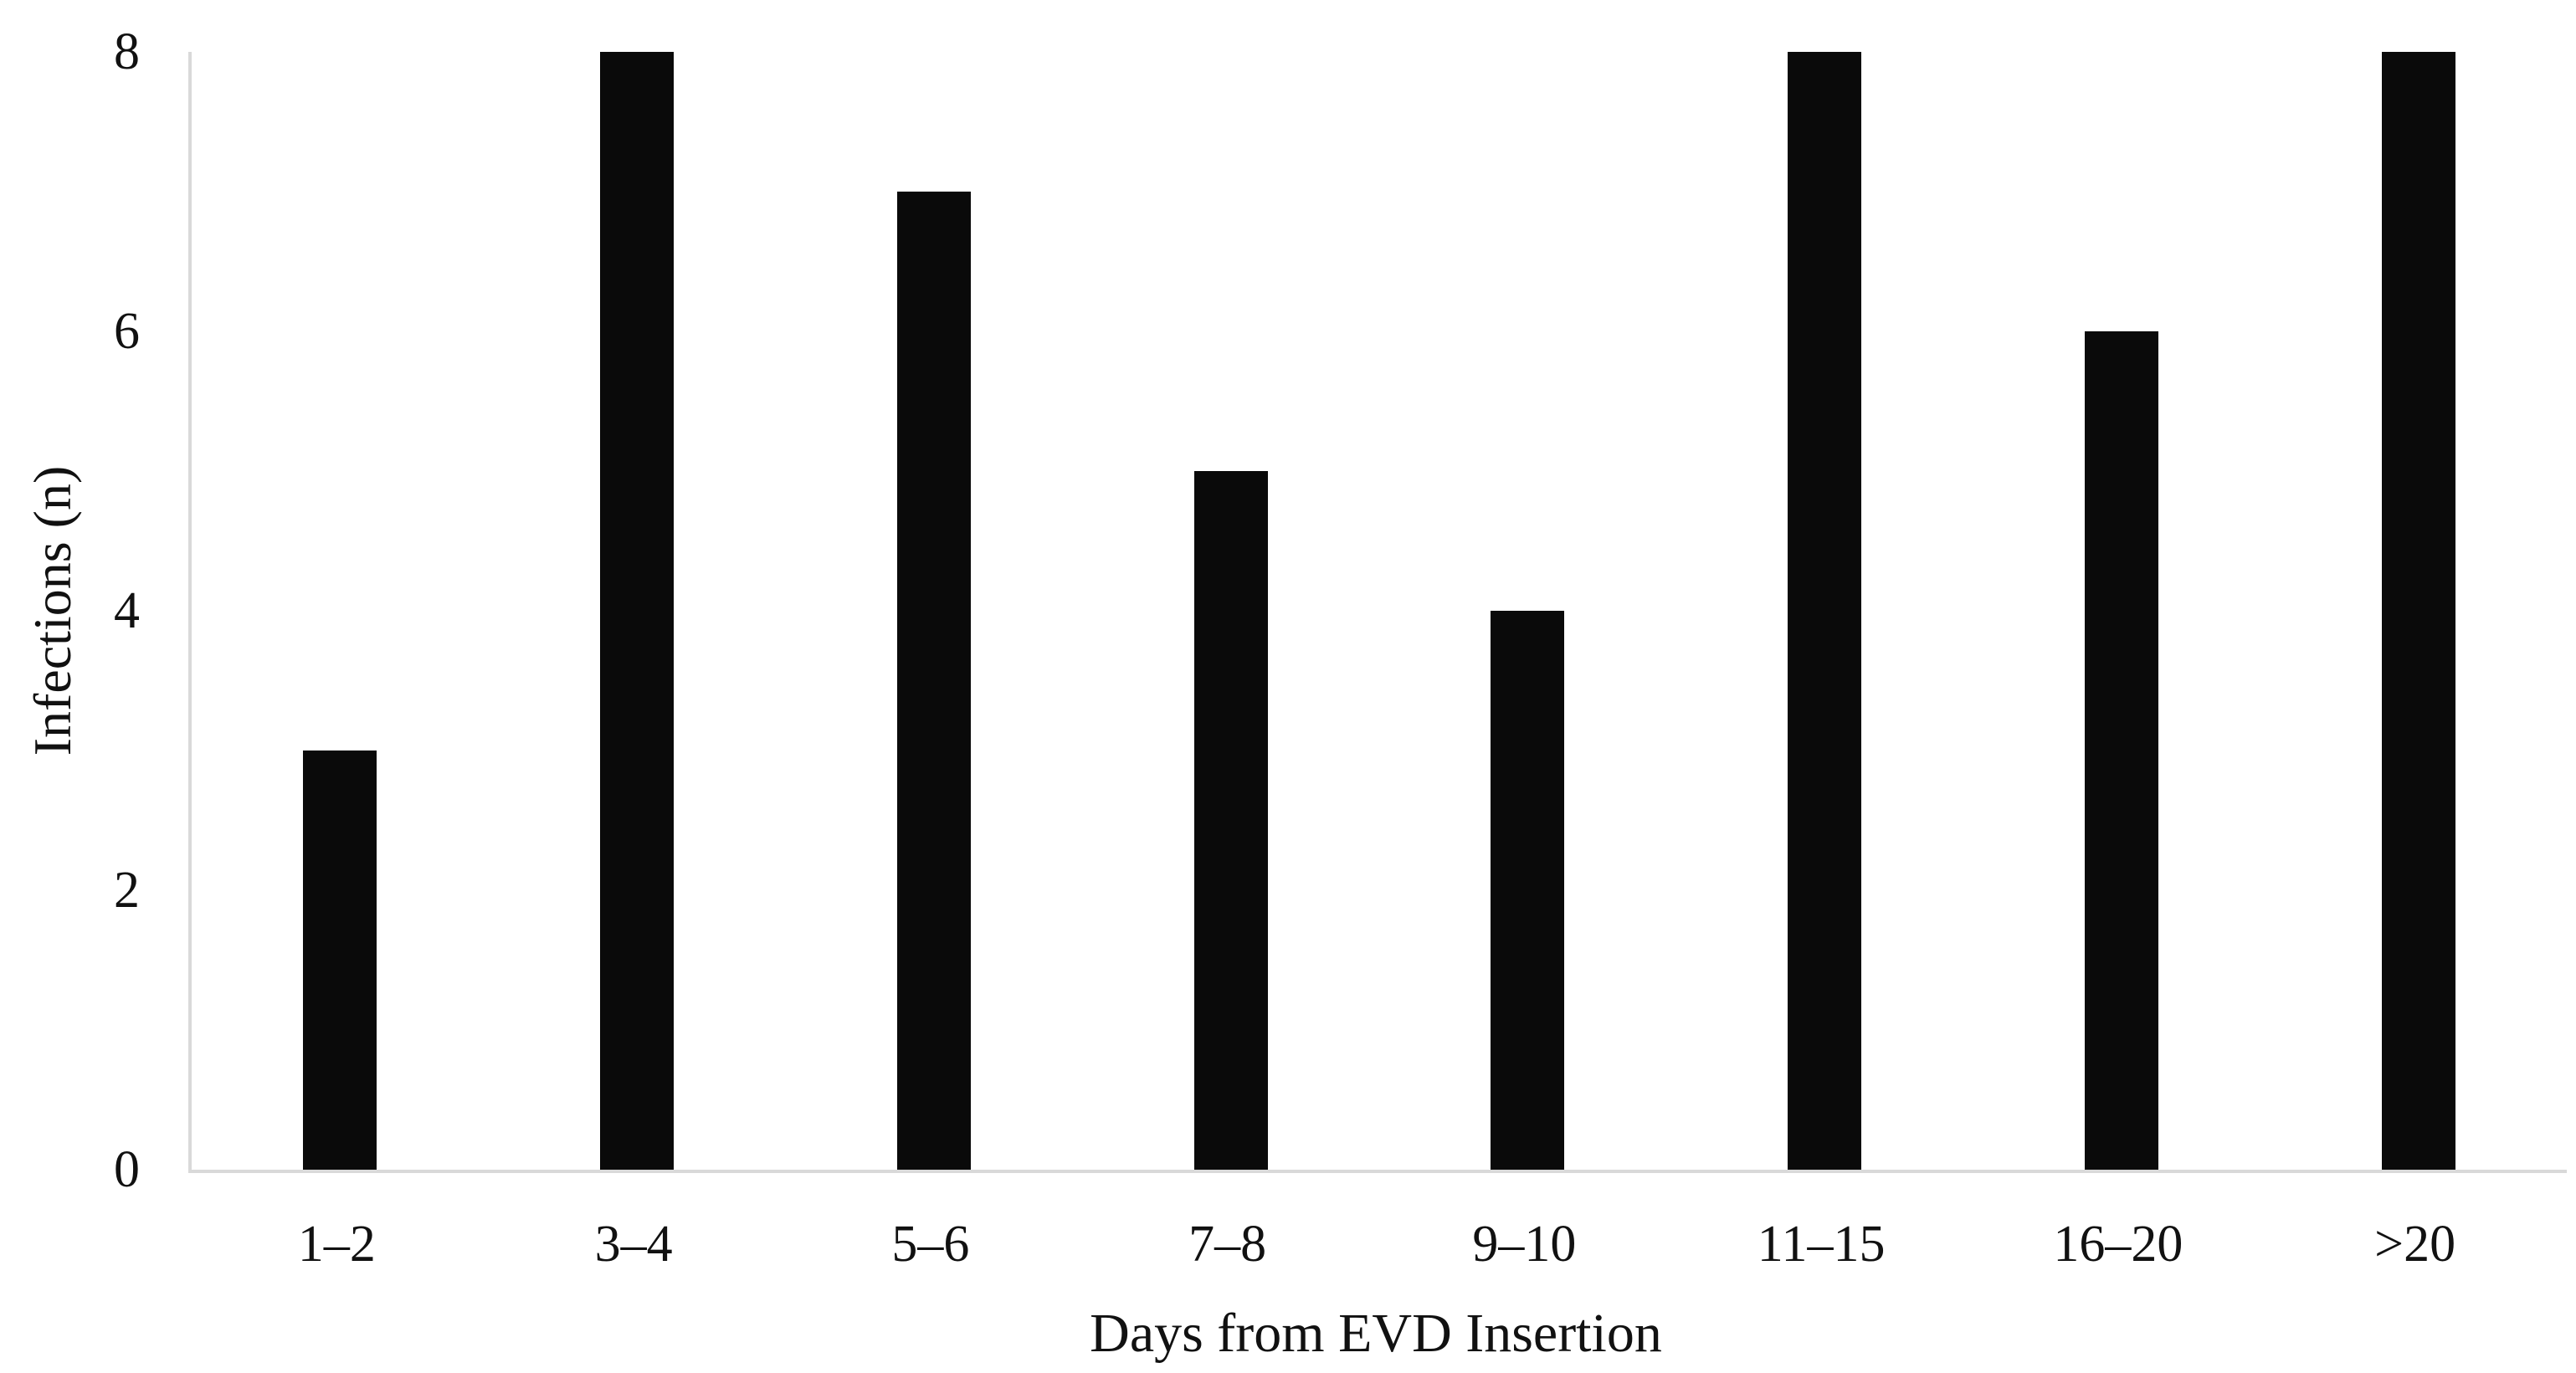  What do you see at coordinates (2118, 1244) in the screenshot?
I see `x-category-label: 16–20` at bounding box center [2118, 1244].